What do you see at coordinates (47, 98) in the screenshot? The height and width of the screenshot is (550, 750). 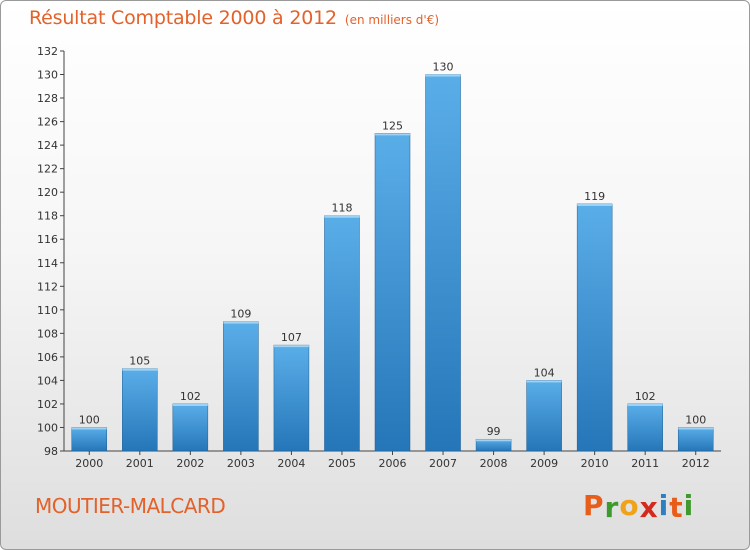 I see `y-tick-label: 128` at bounding box center [47, 98].